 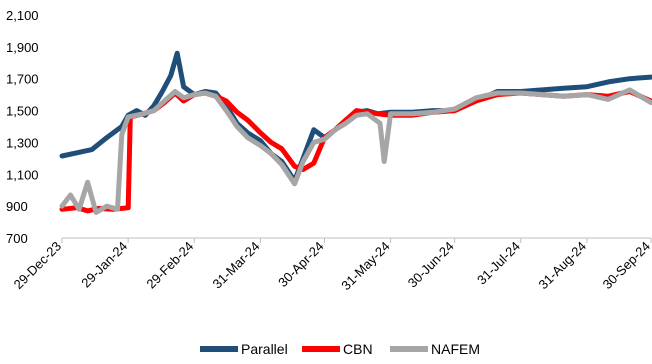 What do you see at coordinates (22, 47) in the screenshot?
I see `y-tick-label: 1,900` at bounding box center [22, 47].